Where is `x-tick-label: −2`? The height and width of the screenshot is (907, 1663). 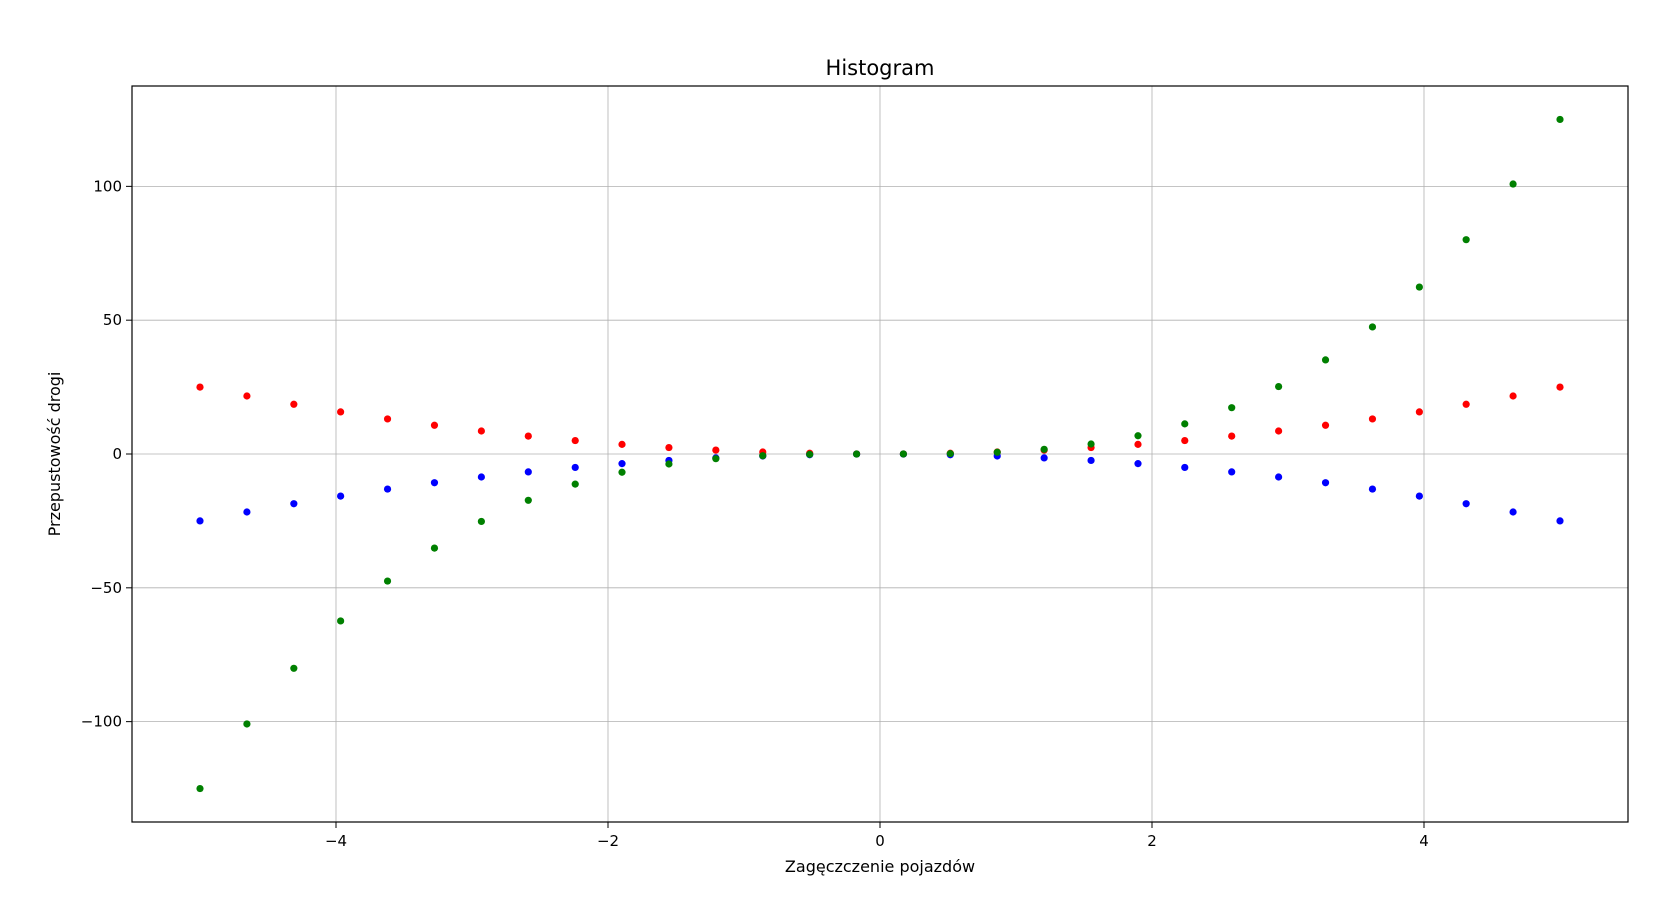
x-tick-label: −2 is located at coordinates (608, 841).